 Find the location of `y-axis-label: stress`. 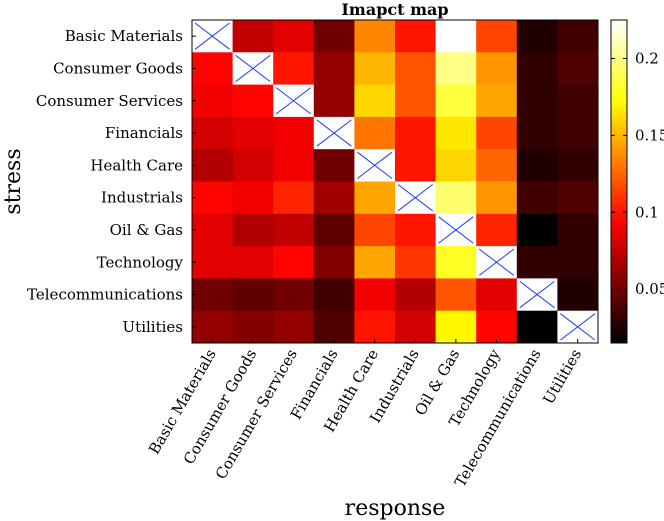

y-axis-label: stress is located at coordinates (13, 181).